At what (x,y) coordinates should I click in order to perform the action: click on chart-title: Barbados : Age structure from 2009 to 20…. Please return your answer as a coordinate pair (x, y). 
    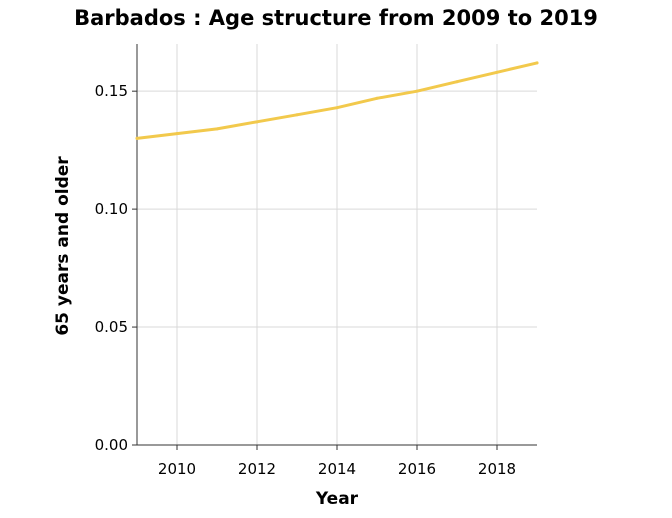
    Looking at the image, I should click on (336, 18).